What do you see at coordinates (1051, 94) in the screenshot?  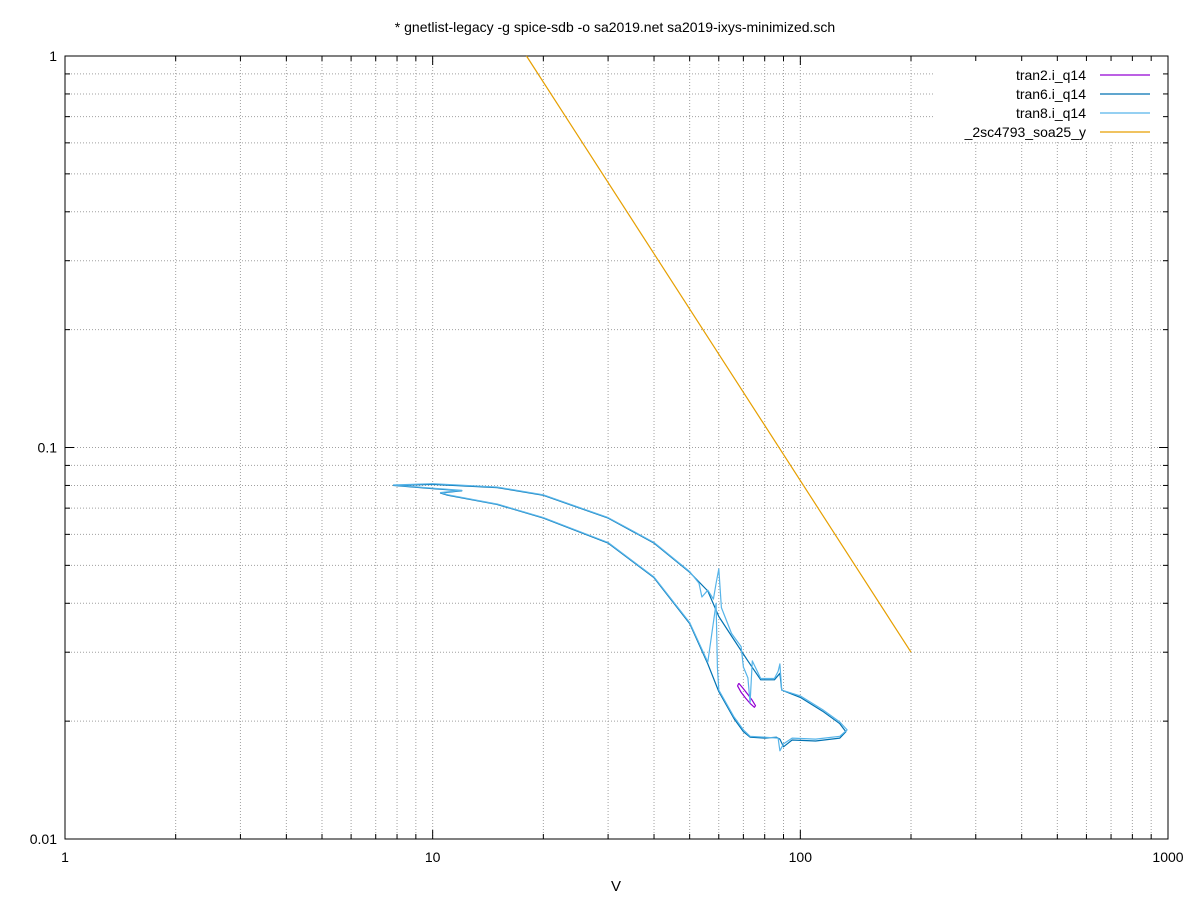 I see `legend-label: tran6.i_q14` at bounding box center [1051, 94].